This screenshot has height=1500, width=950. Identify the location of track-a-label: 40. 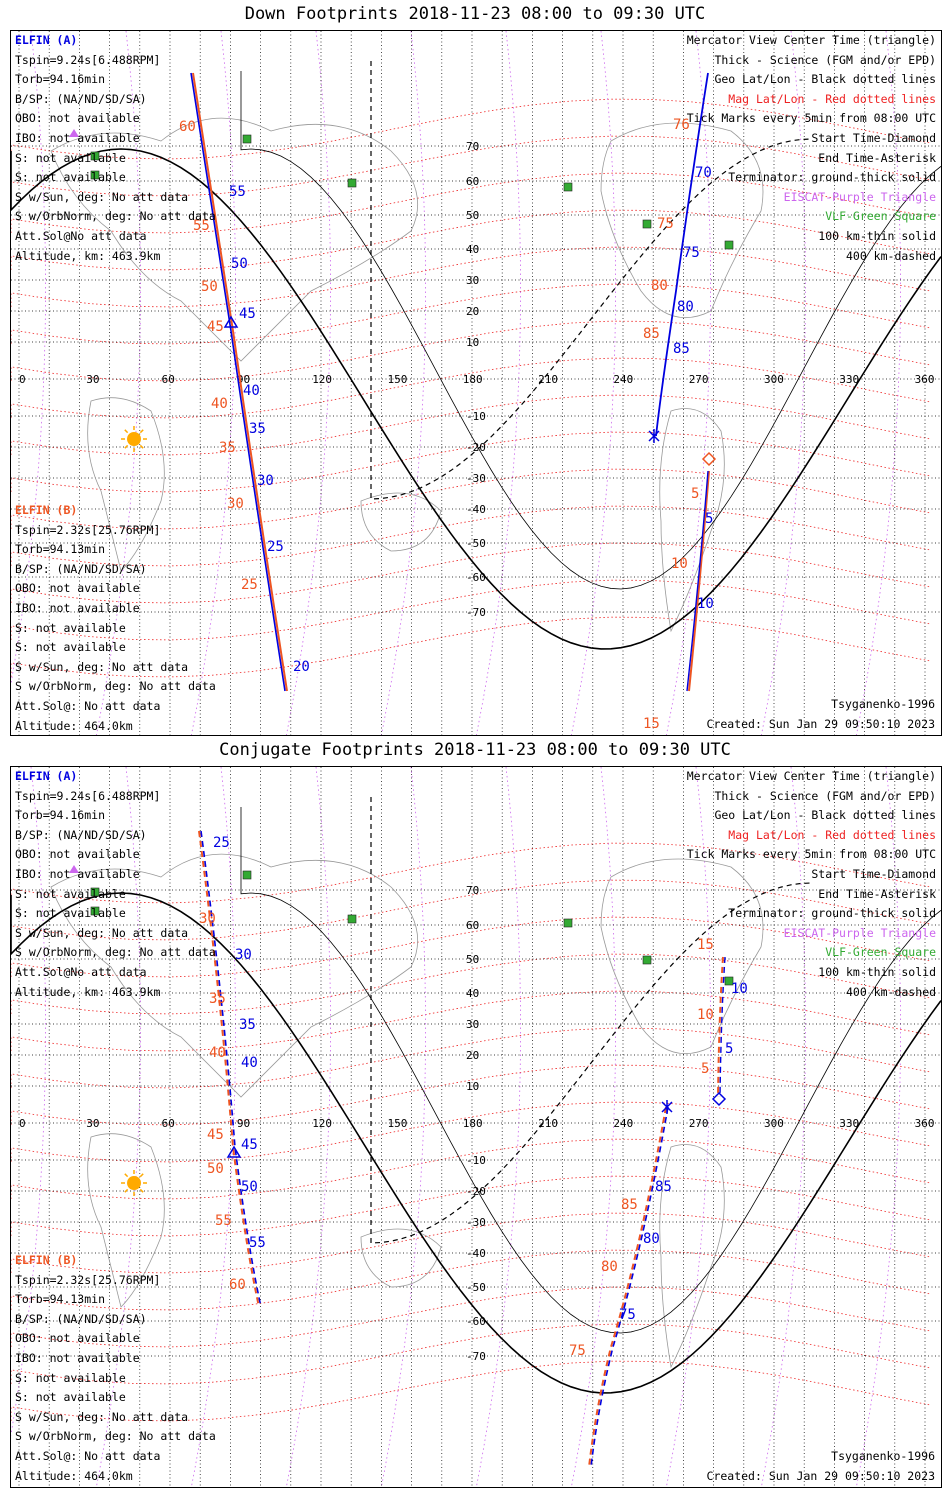
(251, 391).